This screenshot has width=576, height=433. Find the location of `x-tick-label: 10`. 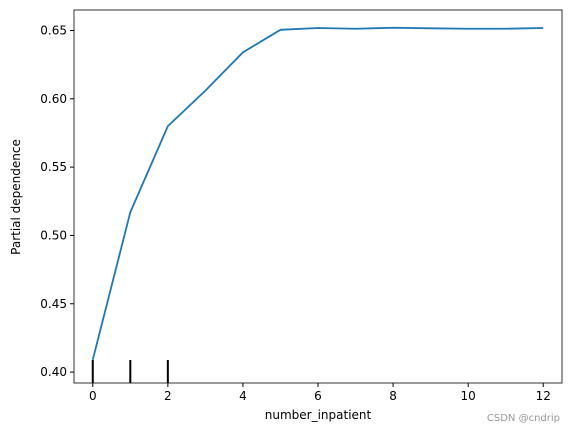

x-tick-label: 10 is located at coordinates (468, 396).